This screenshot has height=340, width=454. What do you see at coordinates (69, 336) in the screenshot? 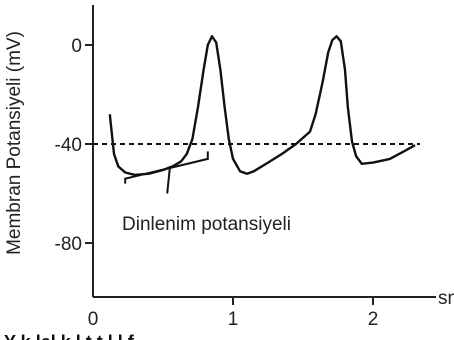
I see `caption-partial: Y k lel k l t t l l f` at bounding box center [69, 336].